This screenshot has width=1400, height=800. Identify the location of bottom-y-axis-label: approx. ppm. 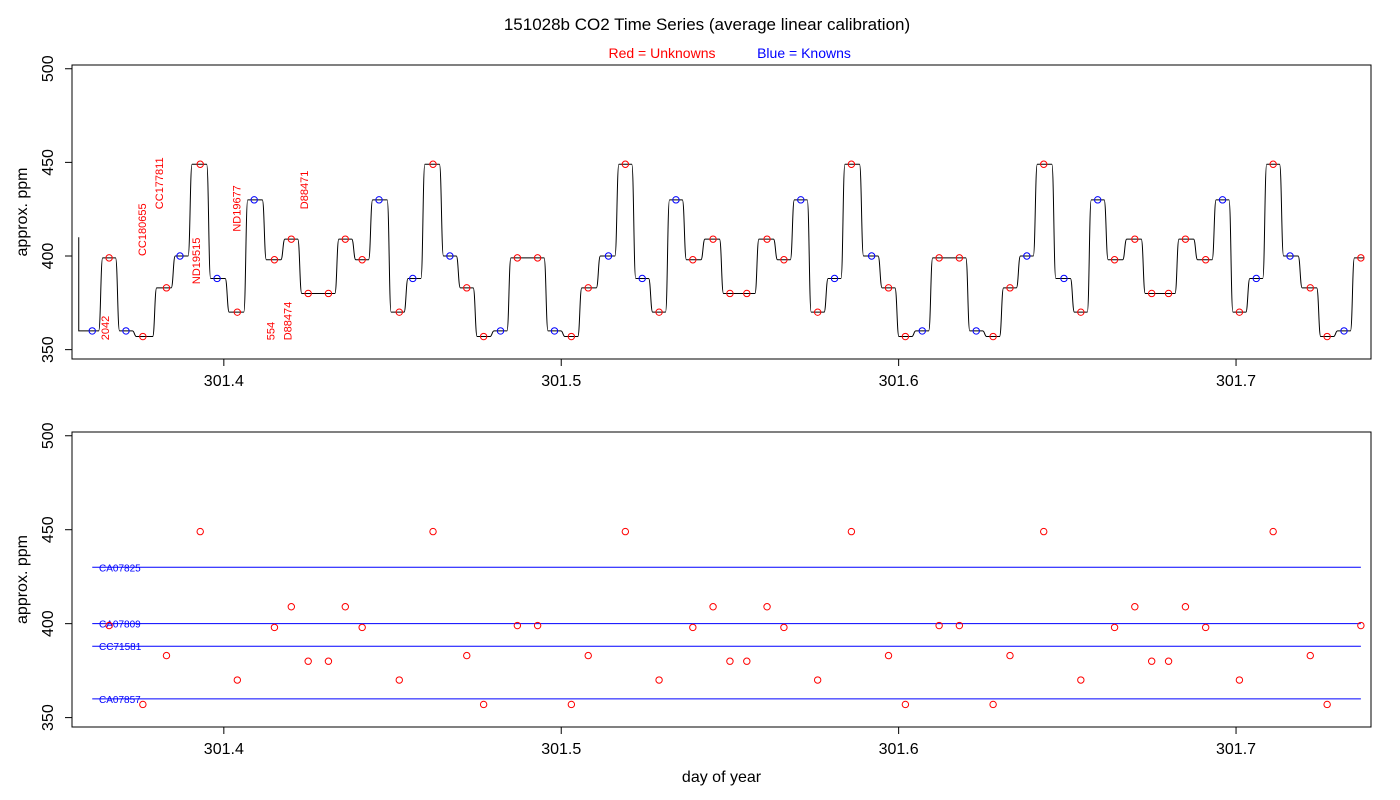
(22, 579).